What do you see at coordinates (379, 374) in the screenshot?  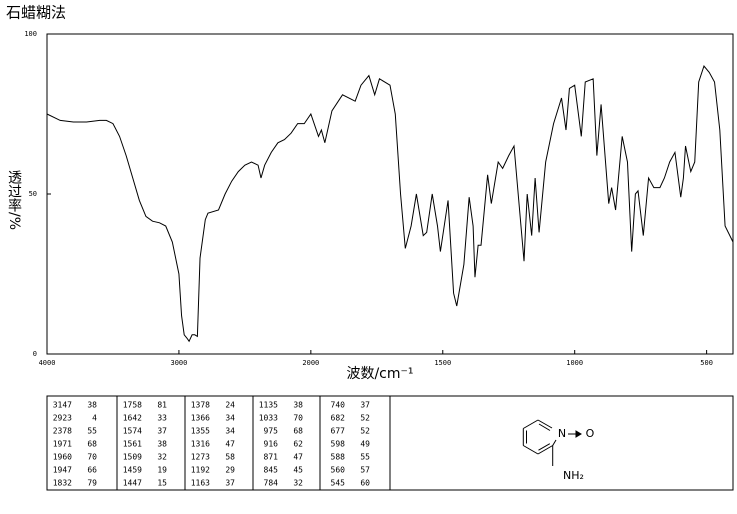 I see `x-axis-label: 波数/cm⁻¹` at bounding box center [379, 374].